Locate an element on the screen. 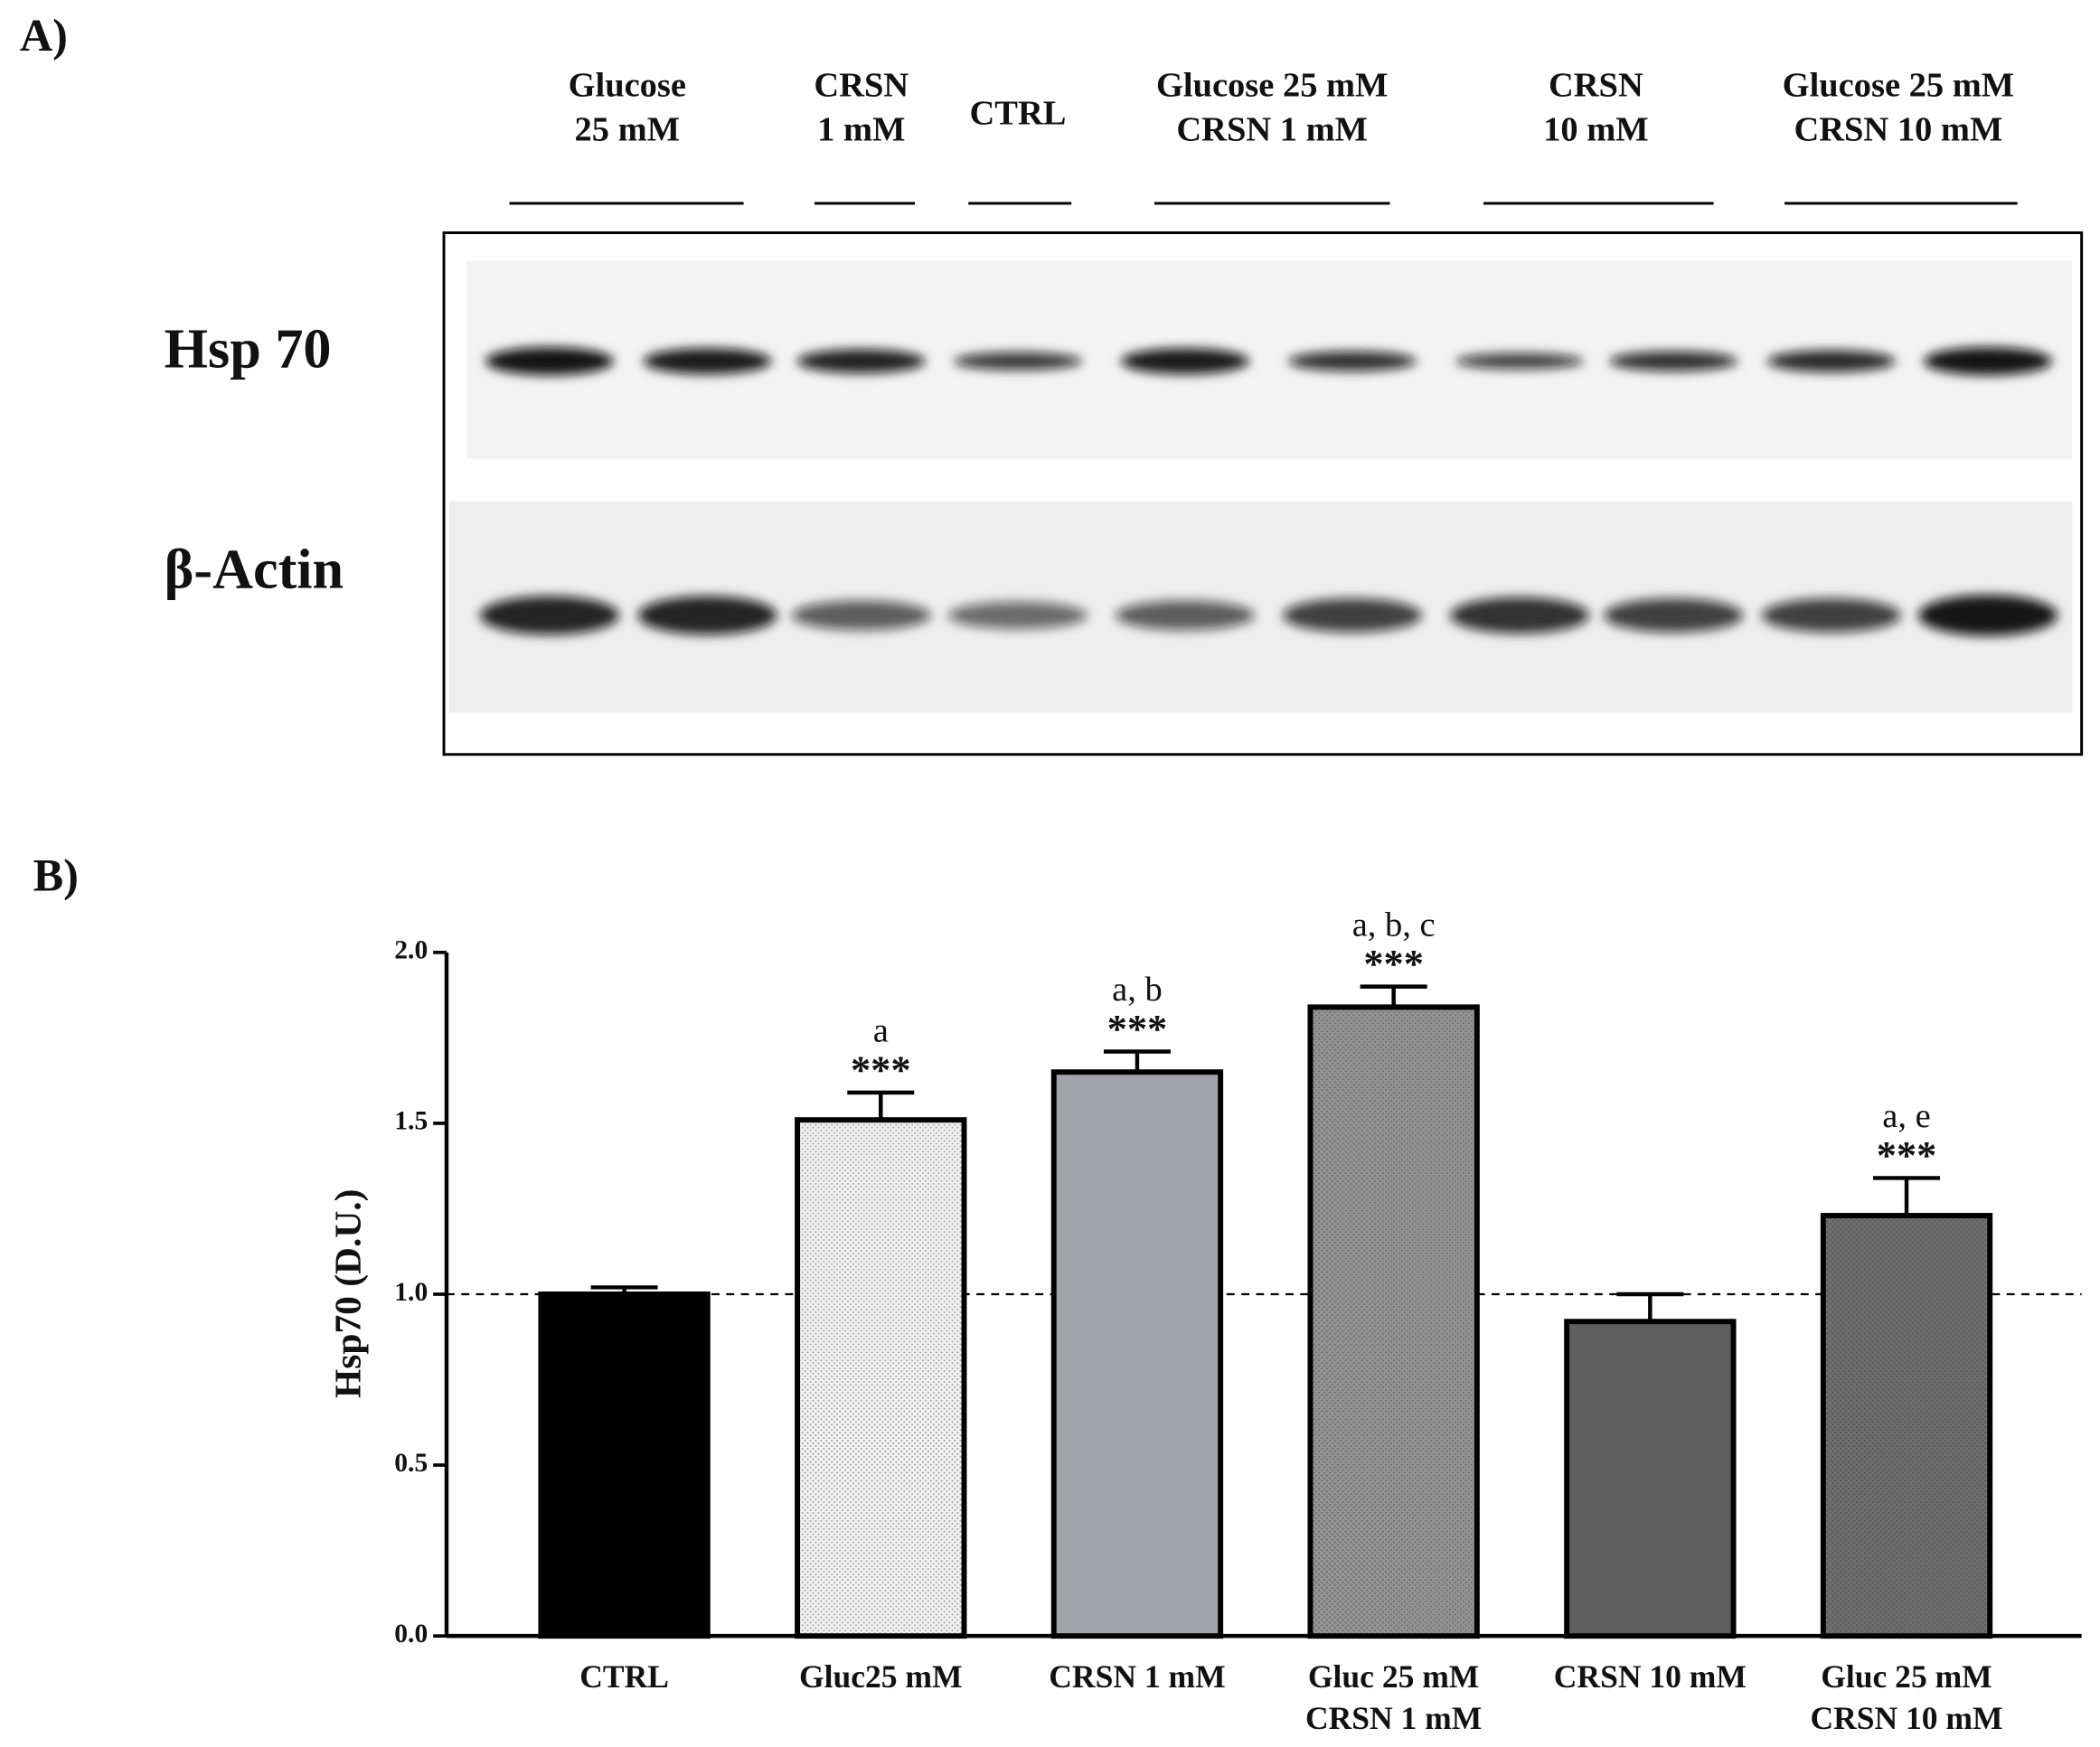 This screenshot has height=1747, width=2100. panel-label: B) is located at coordinates (56, 875).